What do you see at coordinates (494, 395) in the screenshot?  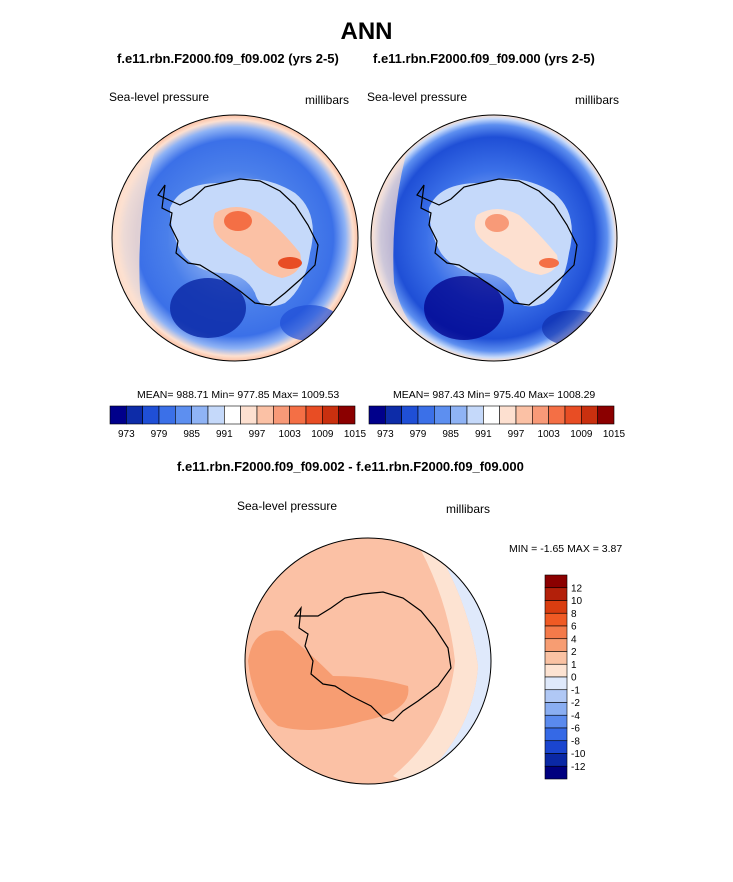 I see `panel-2-stats: MEAN= 987.43 Min= 975.40 Max= 1008.29` at bounding box center [494, 395].